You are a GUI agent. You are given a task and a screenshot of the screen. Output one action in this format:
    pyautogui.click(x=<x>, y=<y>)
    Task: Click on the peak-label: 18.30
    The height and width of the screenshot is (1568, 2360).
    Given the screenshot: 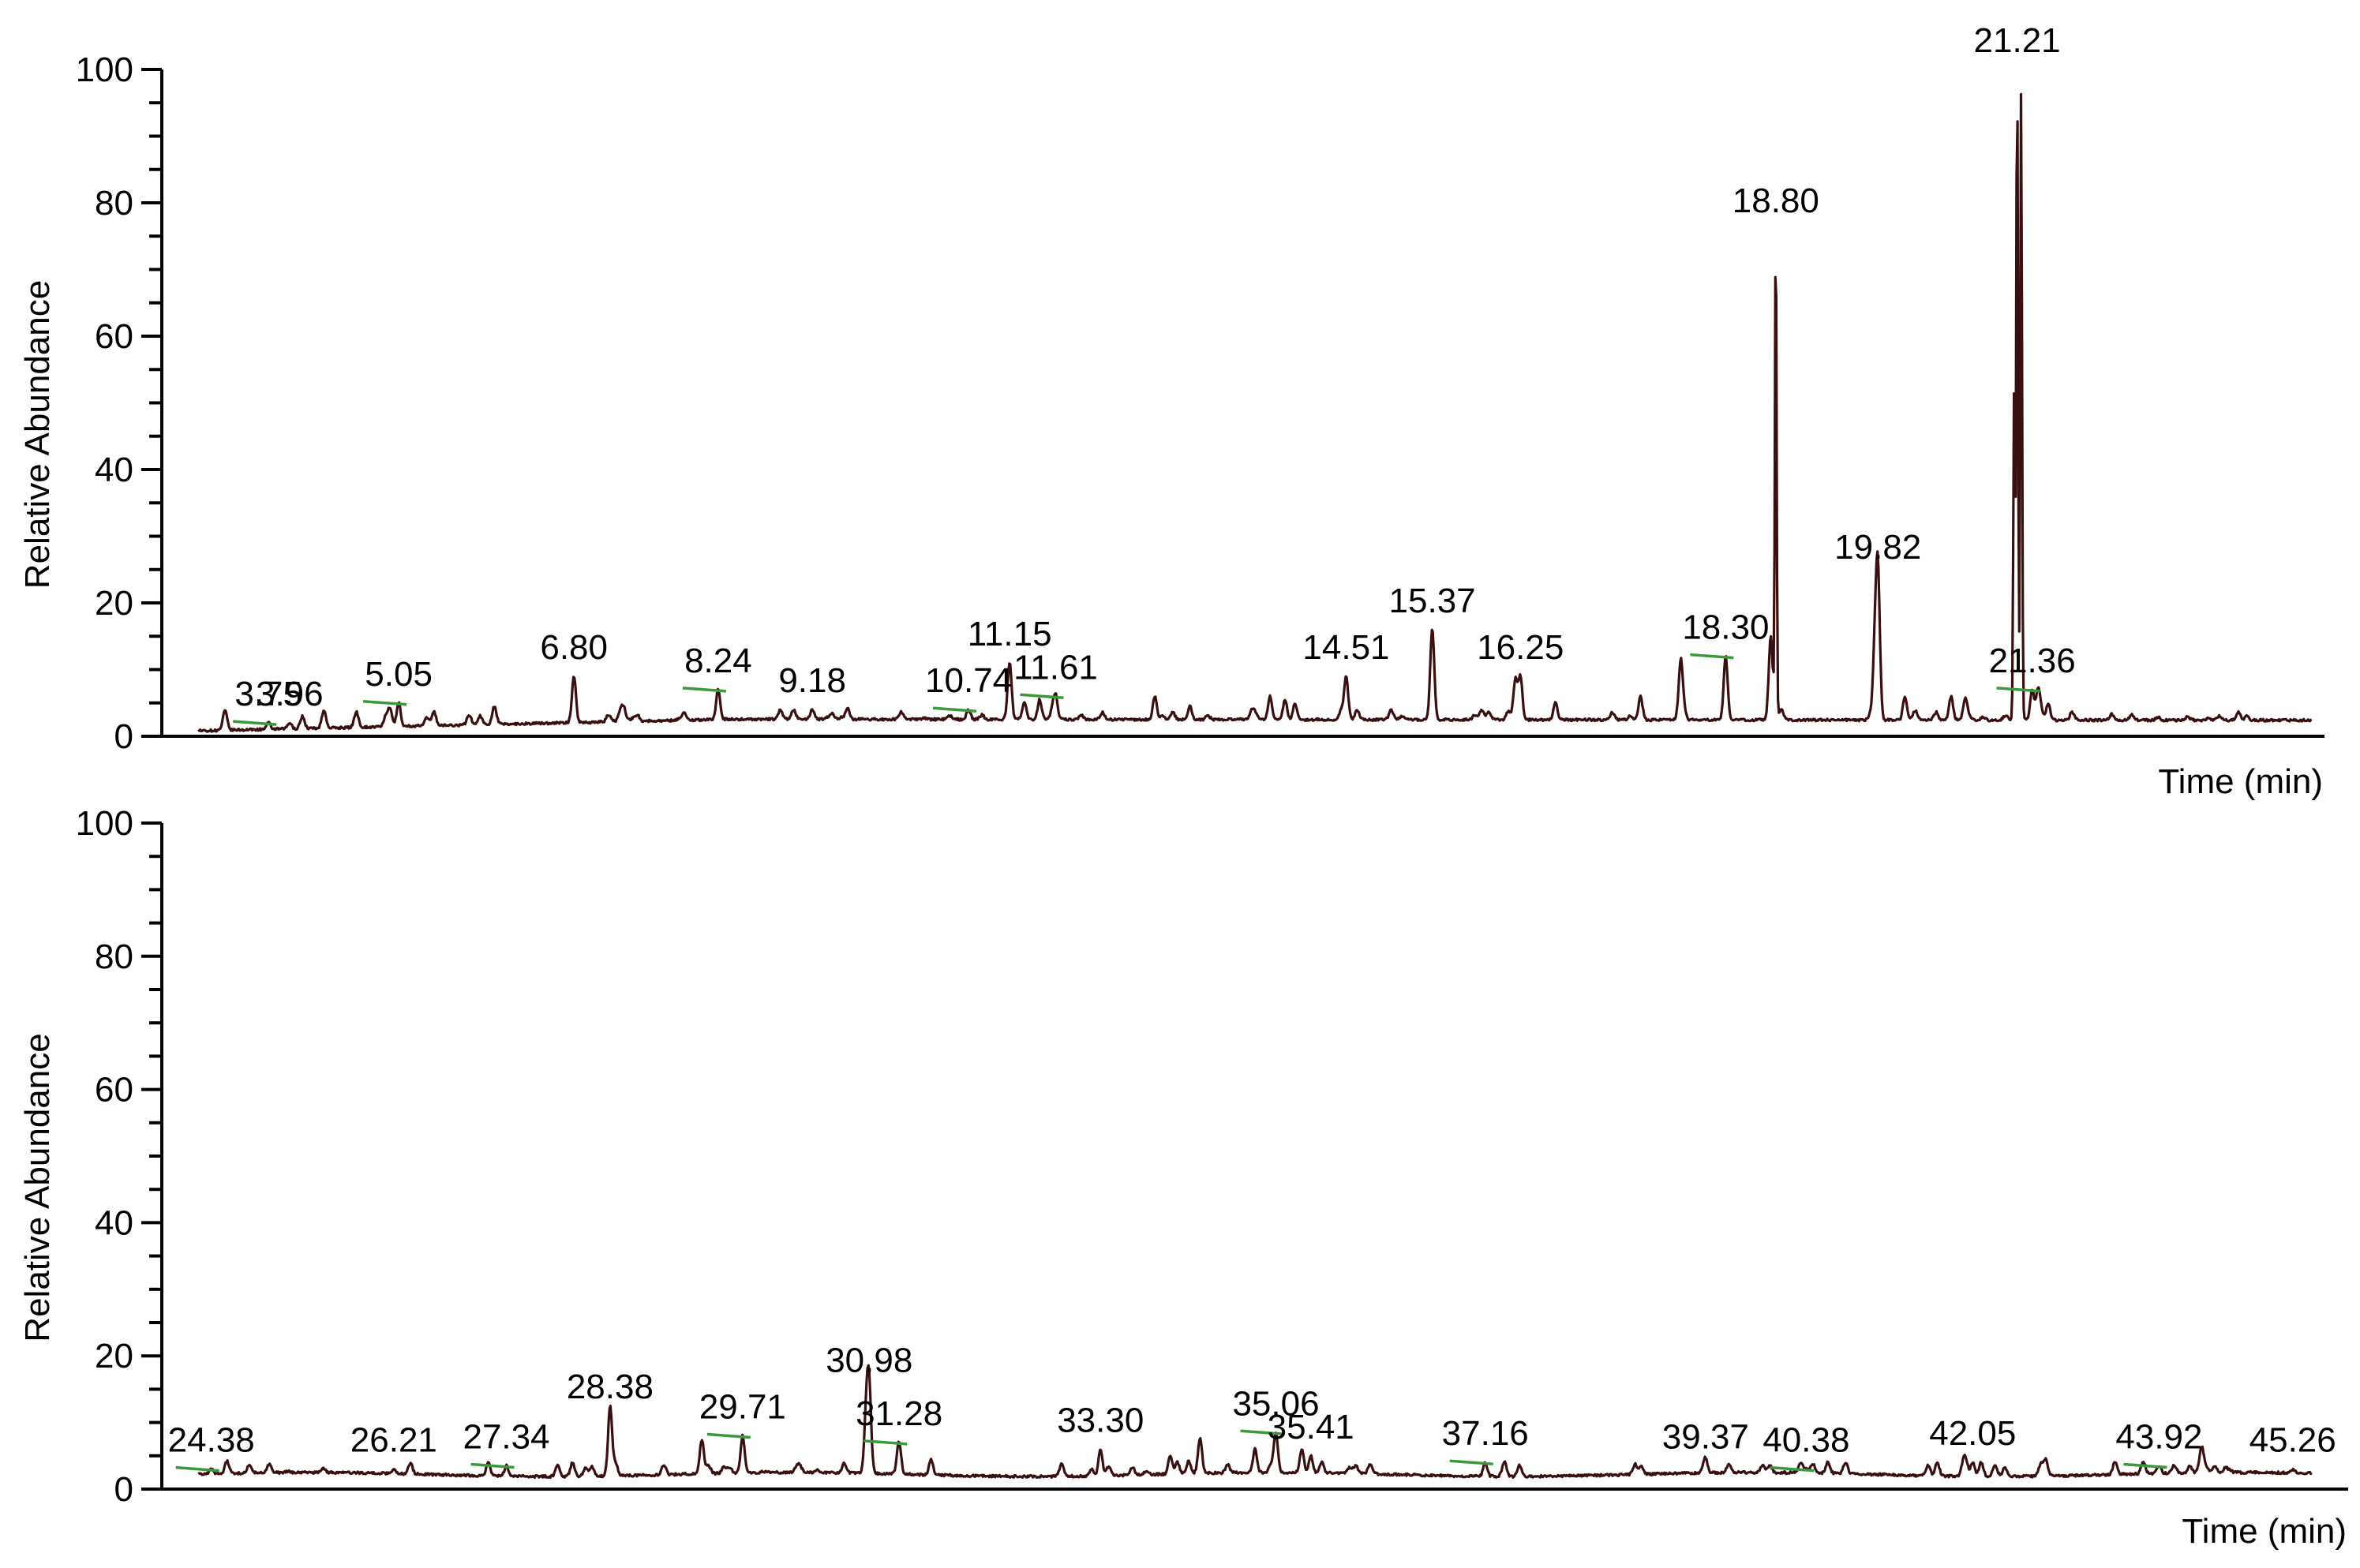 What is the action you would take?
    pyautogui.click(x=1725, y=628)
    